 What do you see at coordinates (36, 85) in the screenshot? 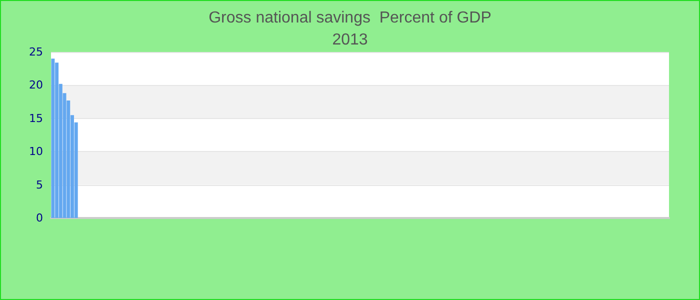
I see `y-tick-label: 20` at bounding box center [36, 85].